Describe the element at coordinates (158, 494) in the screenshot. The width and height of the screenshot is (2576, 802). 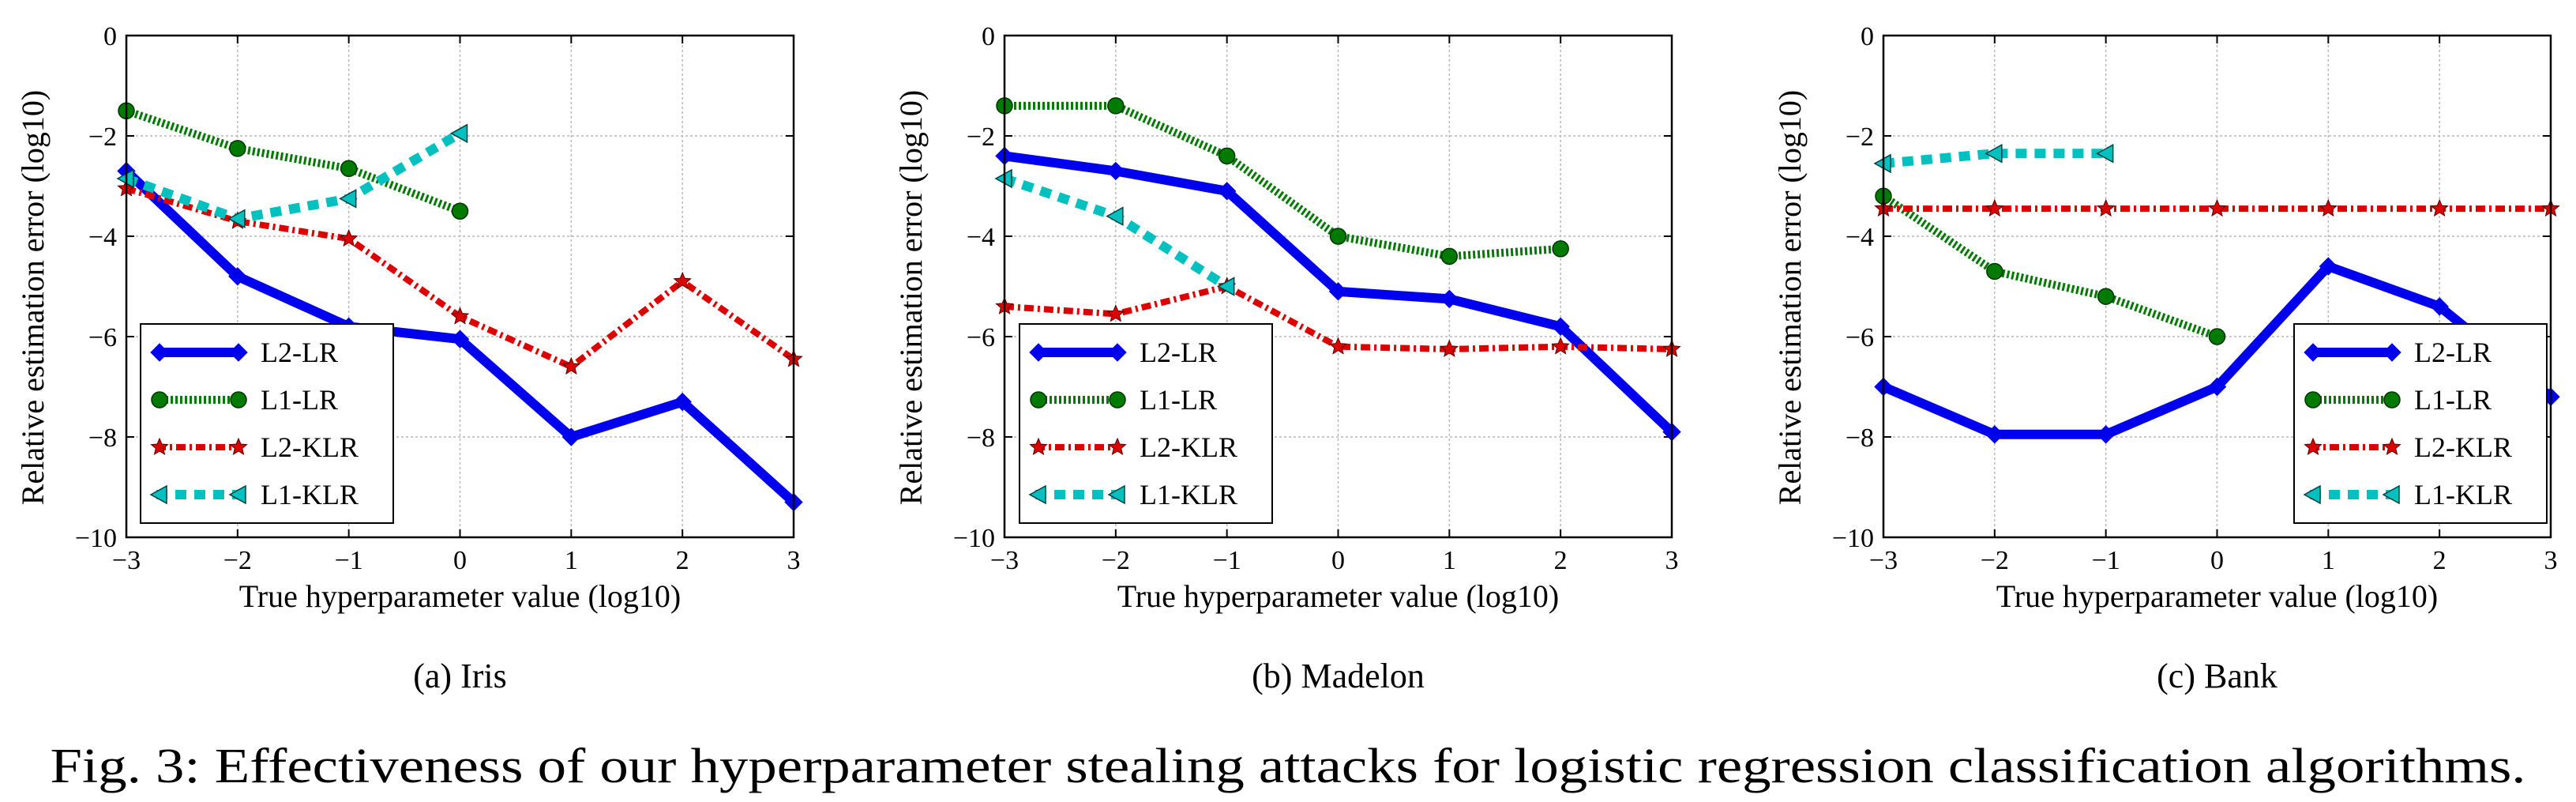
I see `panel-1-legend-marker-l1-klr` at that location.